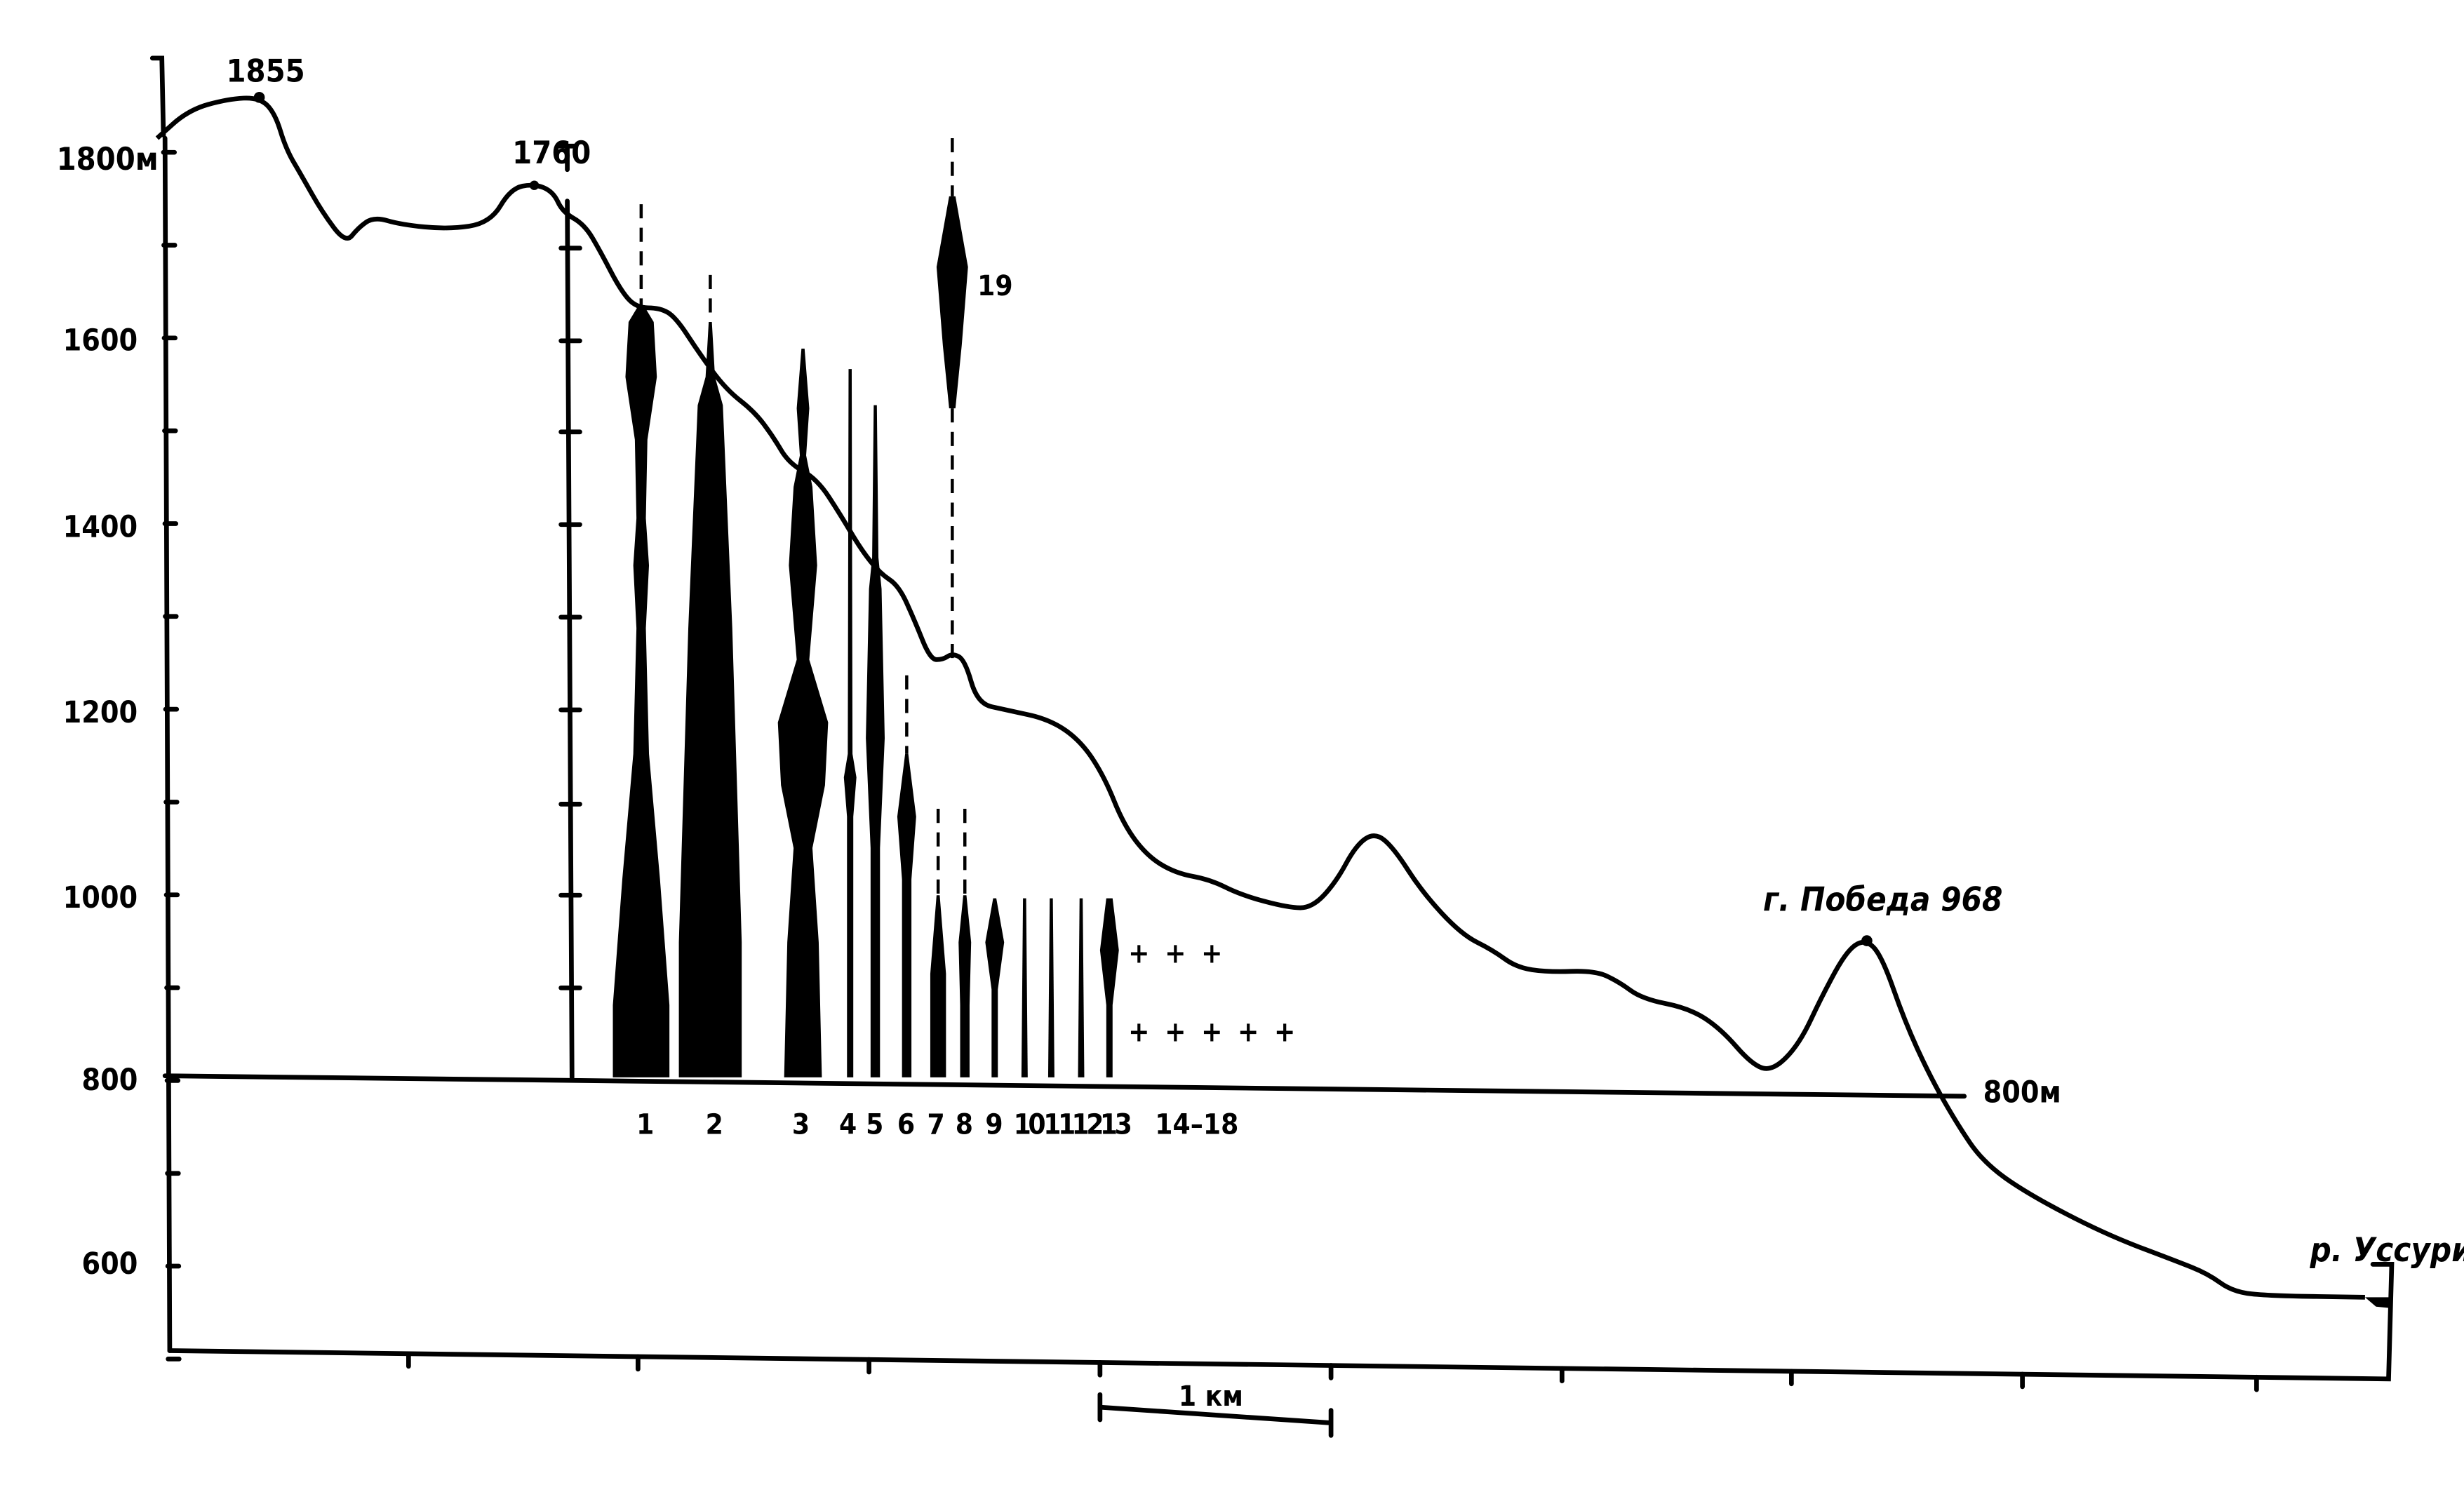  What do you see at coordinates (100, 713) in the screenshot?
I see `y-label-1200: 1200` at bounding box center [100, 713].